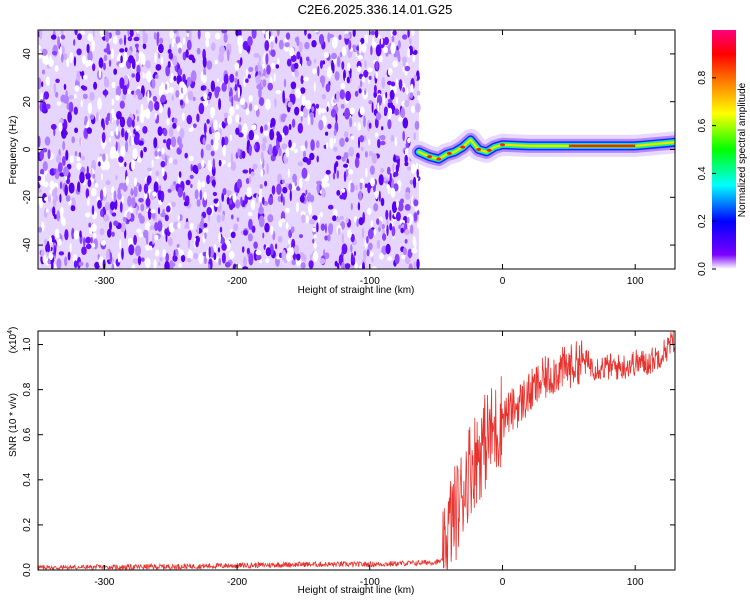 Image resolution: width=750 pixels, height=600 pixels. What do you see at coordinates (13, 425) in the screenshot?
I see `snr-y-axis-label: SNR (10 * v/v)` at bounding box center [13, 425].